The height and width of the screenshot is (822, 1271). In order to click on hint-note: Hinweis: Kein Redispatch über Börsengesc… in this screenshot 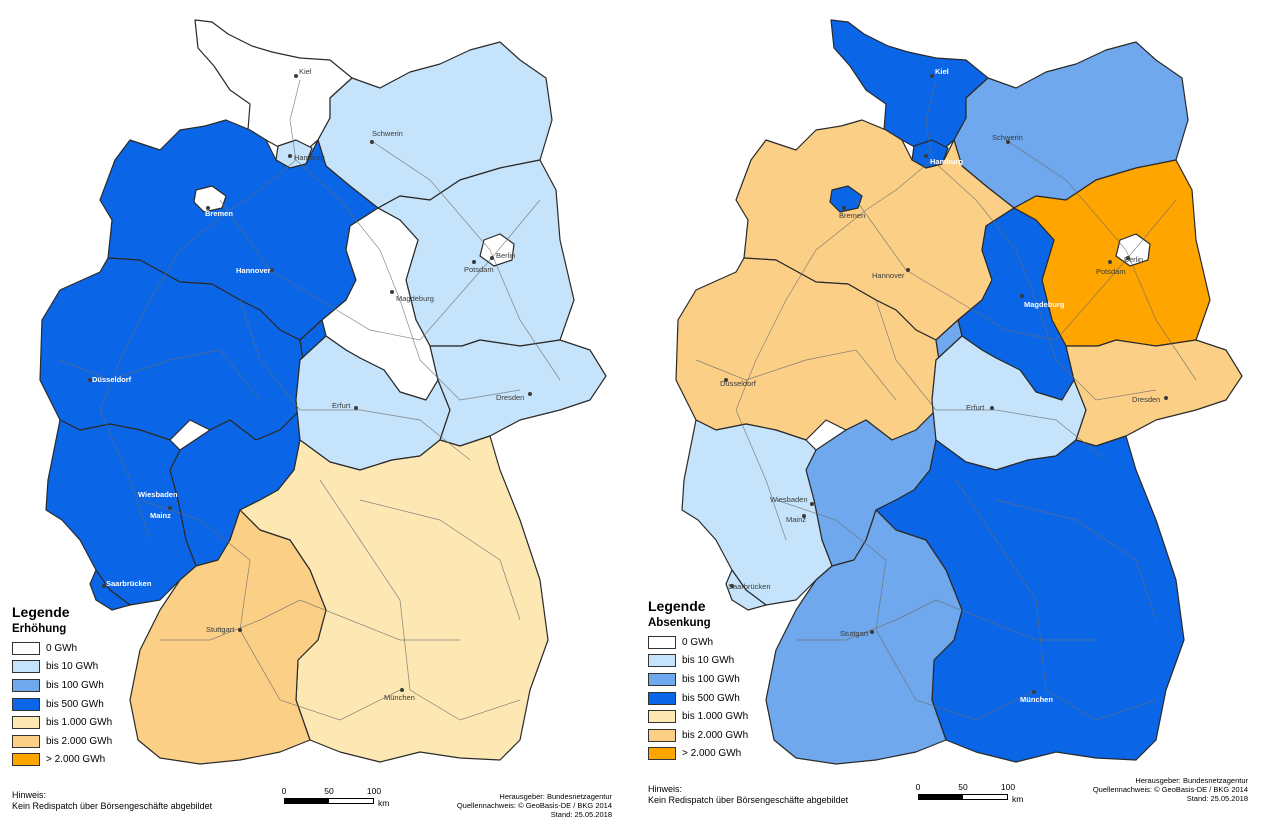, I will do `click(748, 795)`.